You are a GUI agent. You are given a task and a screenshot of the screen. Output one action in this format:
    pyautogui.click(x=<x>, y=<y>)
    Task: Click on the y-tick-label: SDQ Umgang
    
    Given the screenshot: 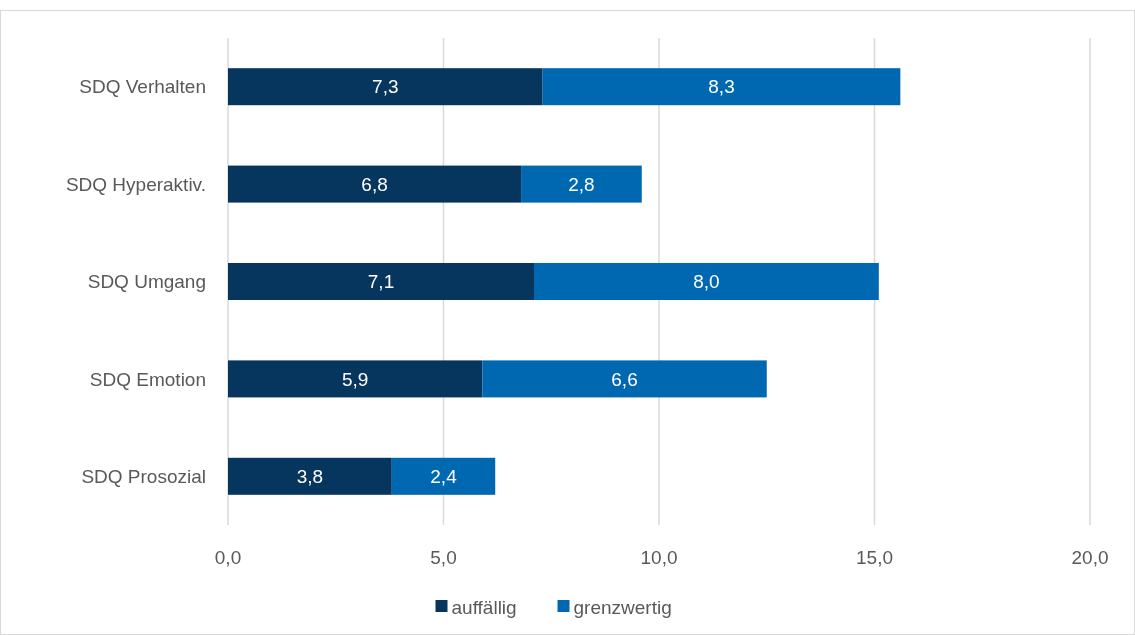 What is the action you would take?
    pyautogui.click(x=146, y=282)
    